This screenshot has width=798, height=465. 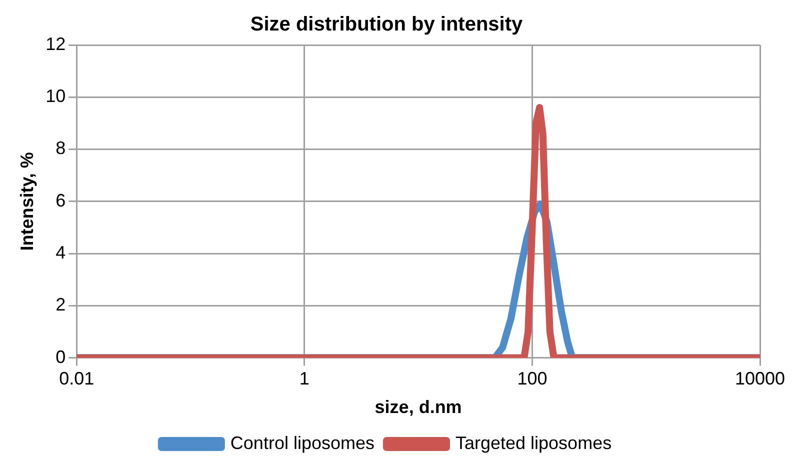 I want to click on legend-label: Targeted liposomes, so click(x=533, y=442).